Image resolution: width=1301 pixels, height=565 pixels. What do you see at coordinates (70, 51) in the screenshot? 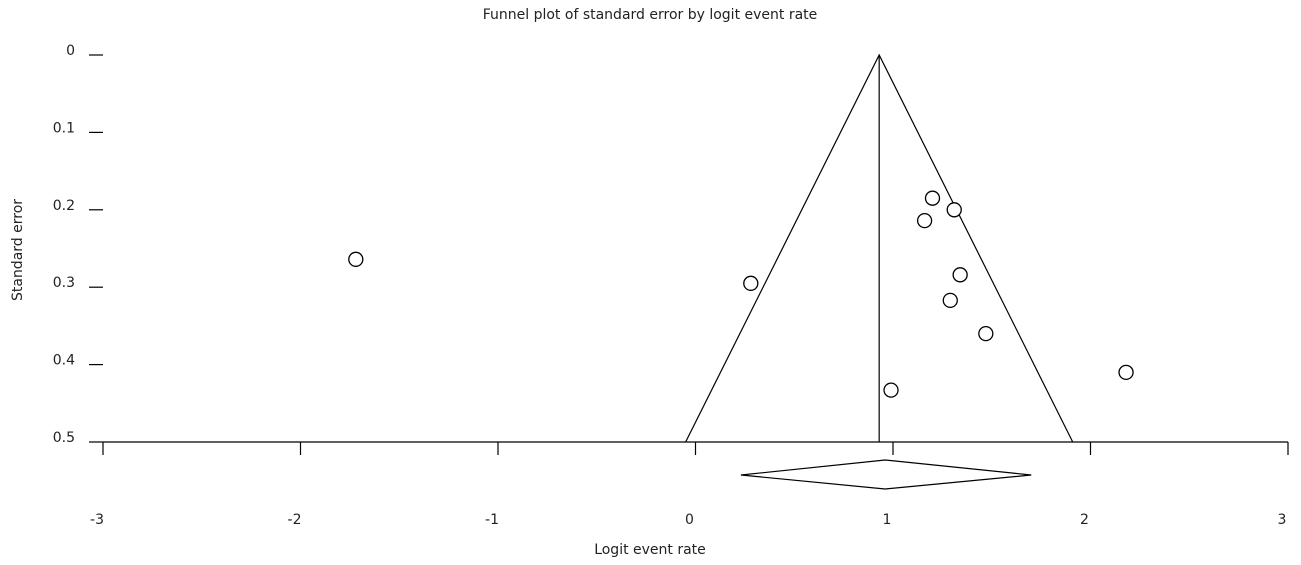
I see `y-tick-label: 0` at bounding box center [70, 51].